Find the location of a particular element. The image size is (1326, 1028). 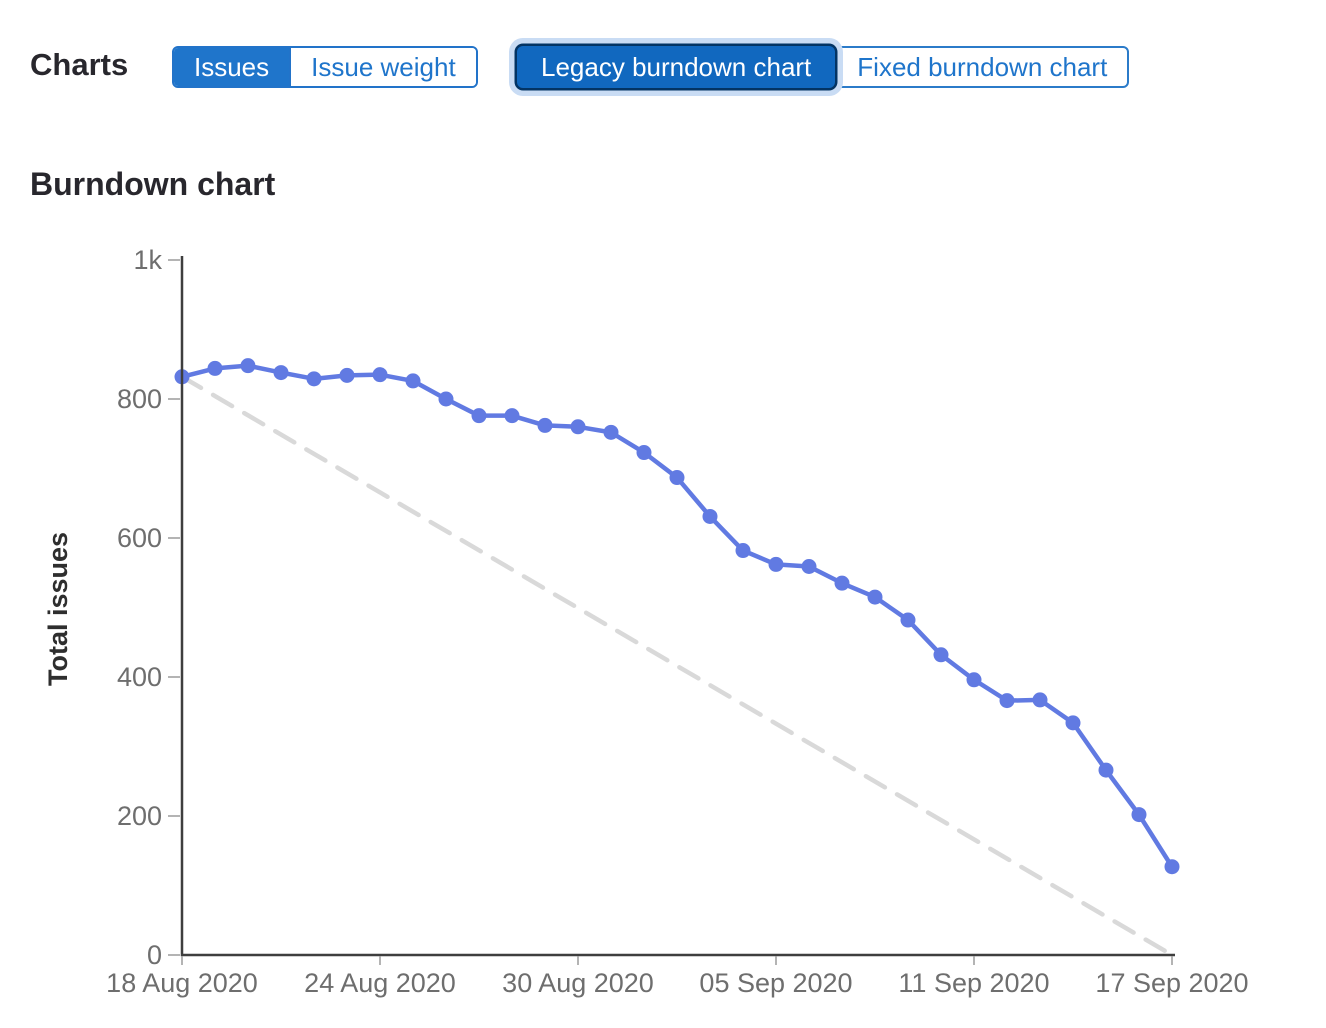

page-title: Burndown chart is located at coordinates (153, 184).